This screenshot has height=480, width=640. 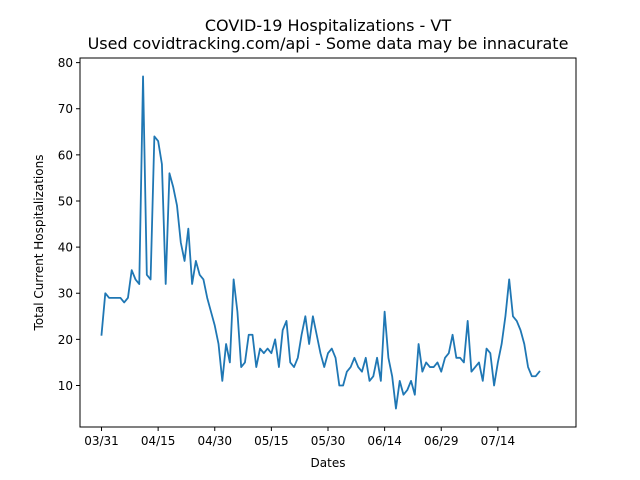 What do you see at coordinates (384, 441) in the screenshot?
I see `x-tick-label: 06/14` at bounding box center [384, 441].